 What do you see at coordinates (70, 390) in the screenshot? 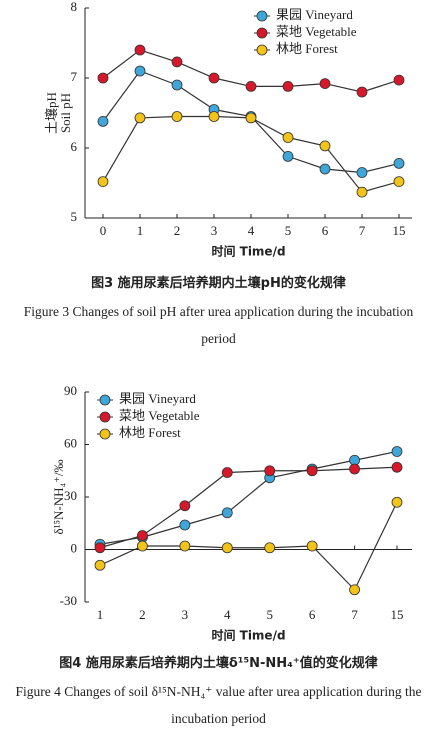
I see `y-tick-label: 90` at bounding box center [70, 390].